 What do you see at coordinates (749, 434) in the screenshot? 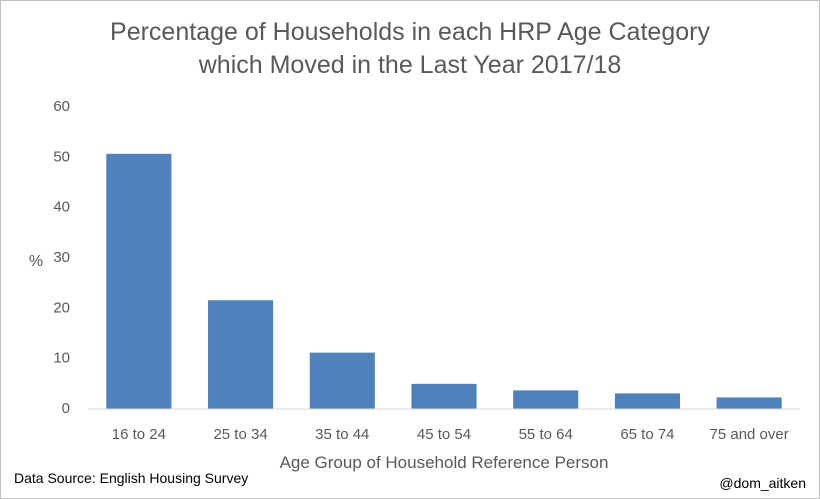
I see `x-tick-label: 75 and over` at bounding box center [749, 434].